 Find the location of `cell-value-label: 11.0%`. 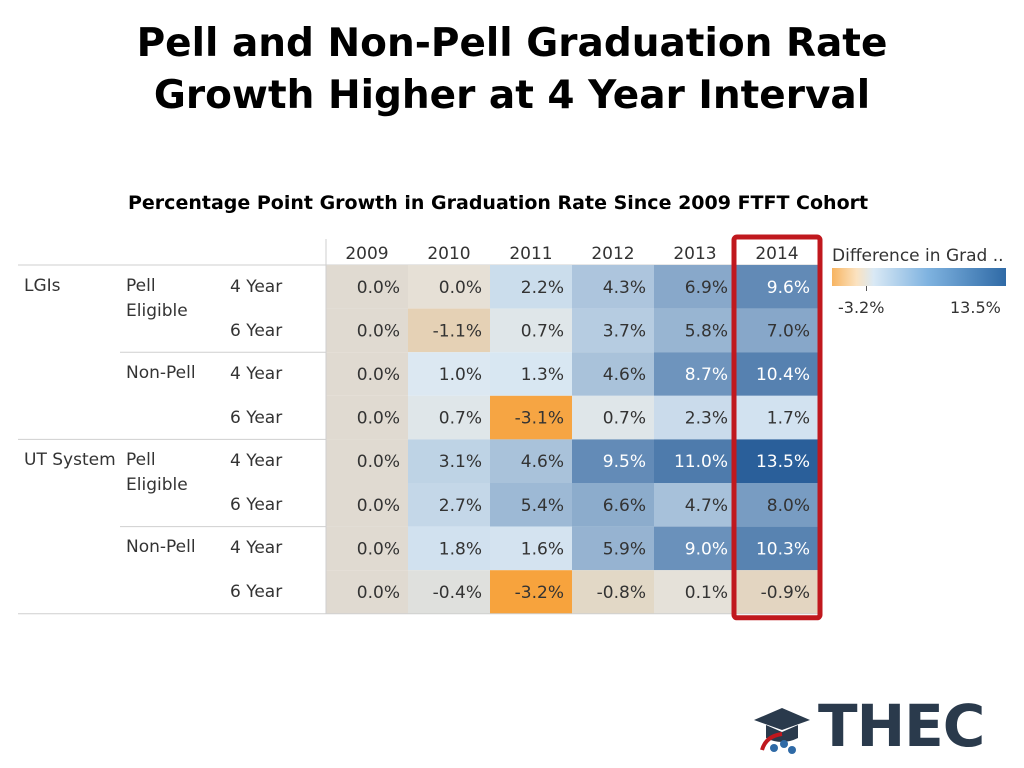

cell-value-label: 11.0% is located at coordinates (701, 462).